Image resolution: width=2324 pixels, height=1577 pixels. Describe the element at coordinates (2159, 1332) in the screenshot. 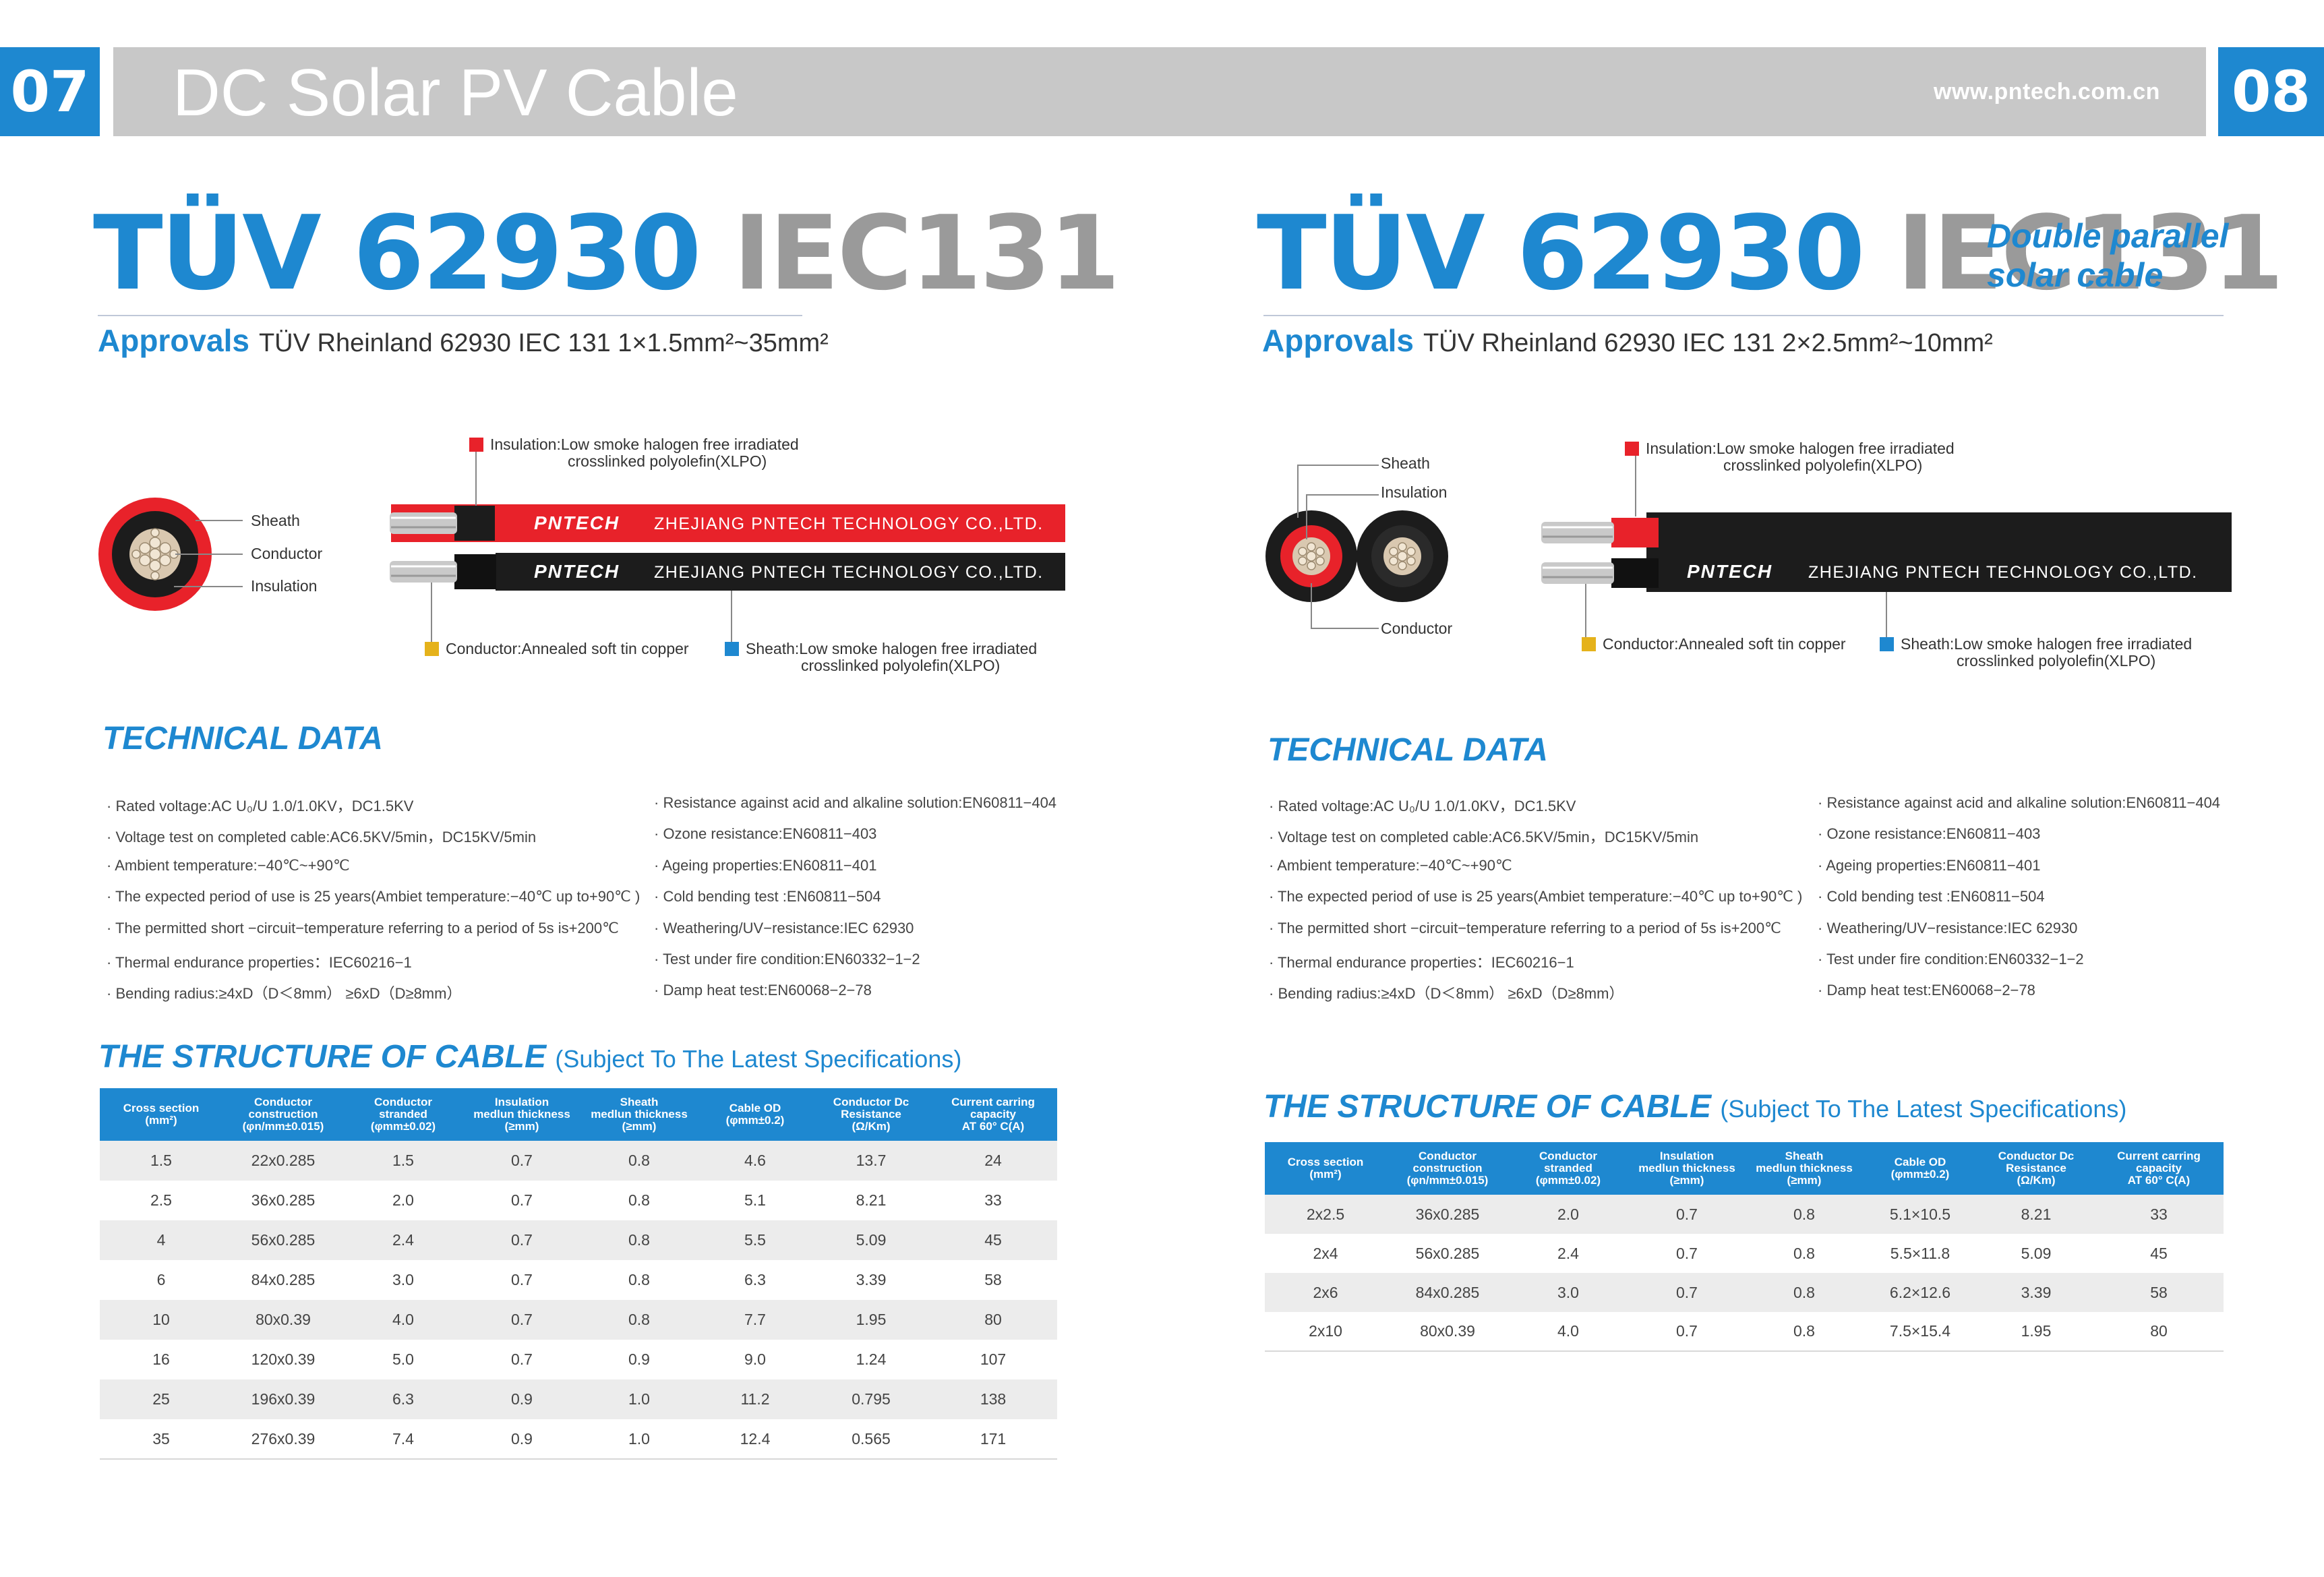

I see `cell: 80` at that location.